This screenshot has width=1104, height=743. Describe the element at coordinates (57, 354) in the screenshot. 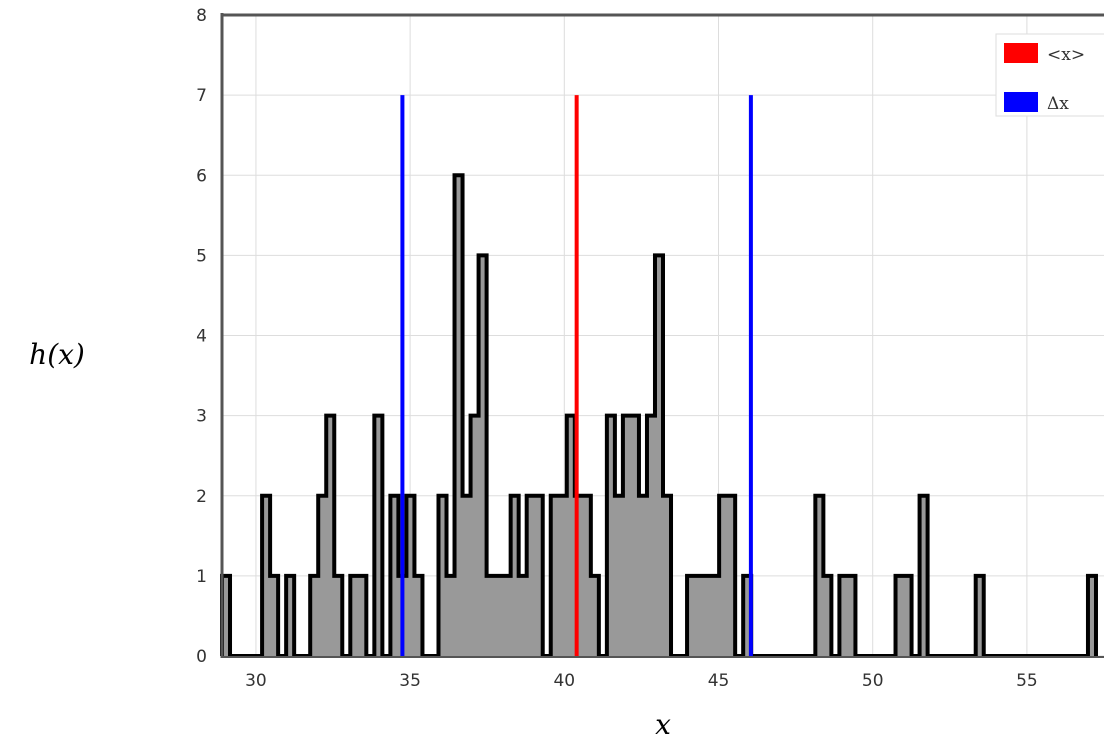

I see `y-axis-title: h(x)` at that location.